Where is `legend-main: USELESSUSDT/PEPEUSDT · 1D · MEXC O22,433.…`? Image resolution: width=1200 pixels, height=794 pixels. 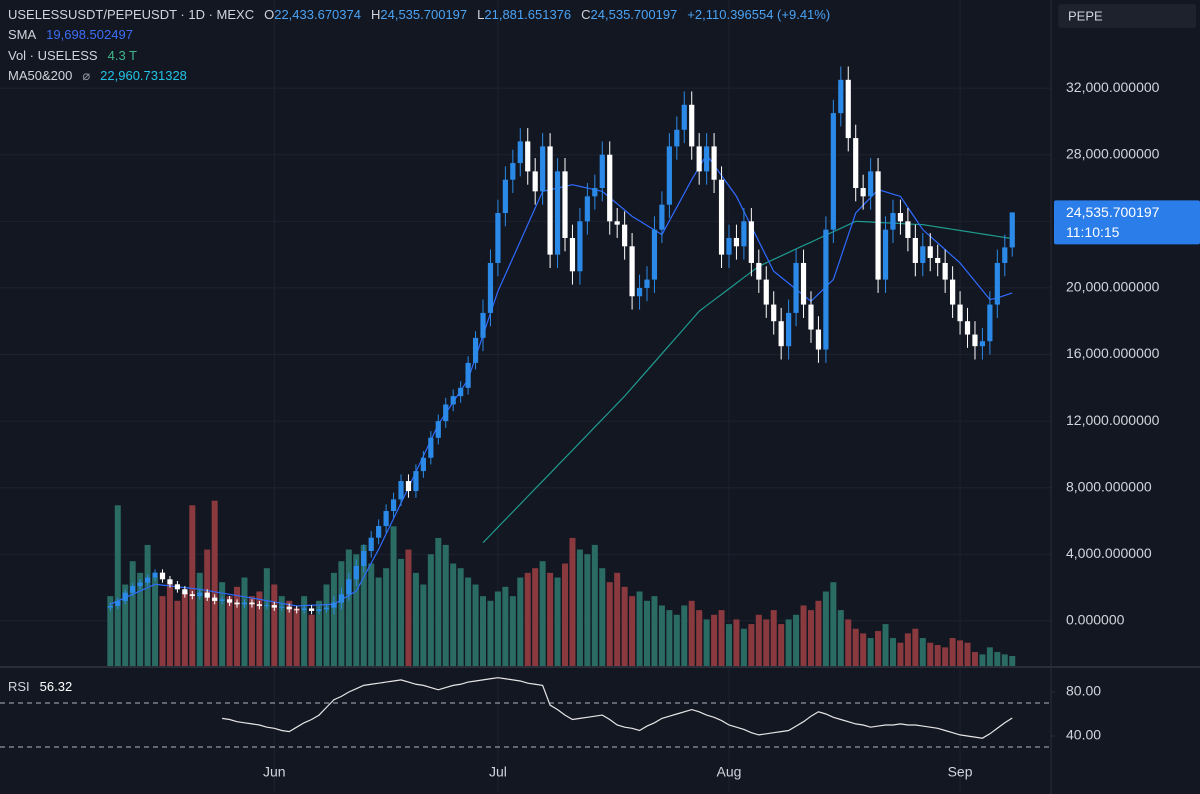
legend-main: USELESSUSDT/PEPEUSDT · 1D · MEXC O22,433.… is located at coordinates (419, 14).